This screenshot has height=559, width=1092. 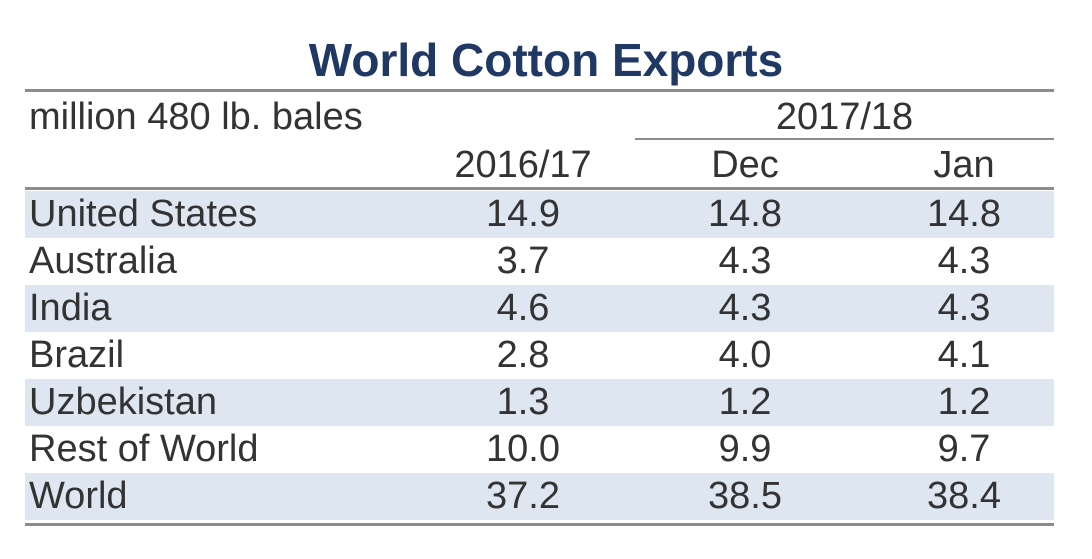 I want to click on table-row: Uzbekistan 1.3 1.2 1.2, so click(x=539, y=402).